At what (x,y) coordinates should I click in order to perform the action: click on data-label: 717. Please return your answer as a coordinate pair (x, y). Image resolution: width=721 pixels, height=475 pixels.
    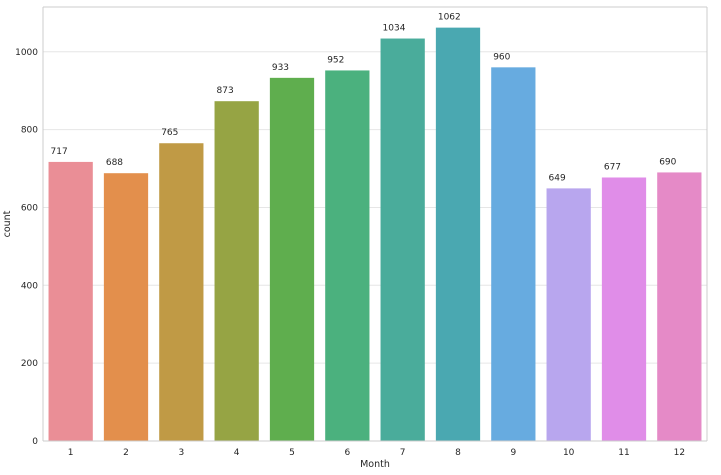
    Looking at the image, I should click on (59, 152).